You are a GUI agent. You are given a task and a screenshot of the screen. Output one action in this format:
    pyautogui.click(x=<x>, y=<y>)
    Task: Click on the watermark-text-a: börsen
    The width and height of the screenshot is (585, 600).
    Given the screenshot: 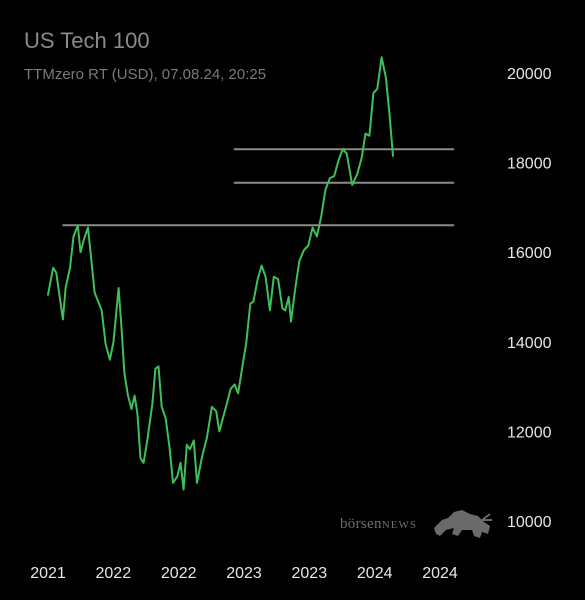 What is the action you would take?
    pyautogui.click(x=361, y=524)
    